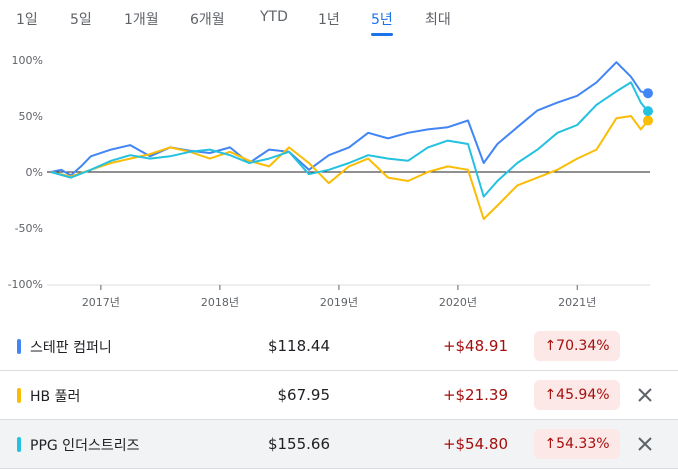 This screenshot has width=678, height=469. I want to click on y-tick-label-100: 100%, so click(27, 60).